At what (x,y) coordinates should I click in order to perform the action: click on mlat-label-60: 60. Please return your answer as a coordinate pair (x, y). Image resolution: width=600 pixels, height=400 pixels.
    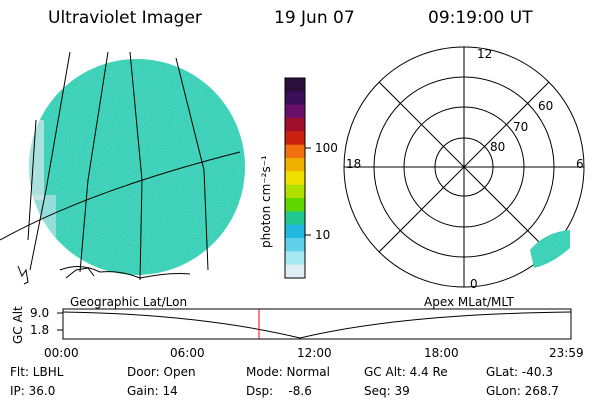
    Looking at the image, I should click on (546, 106).